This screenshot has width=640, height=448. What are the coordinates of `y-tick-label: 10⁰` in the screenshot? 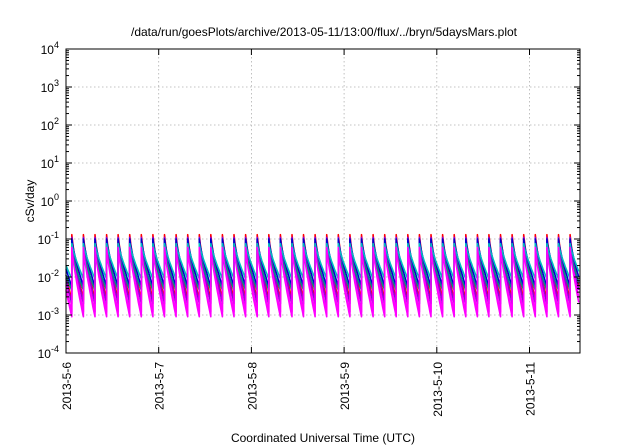 It's located at (50, 200).